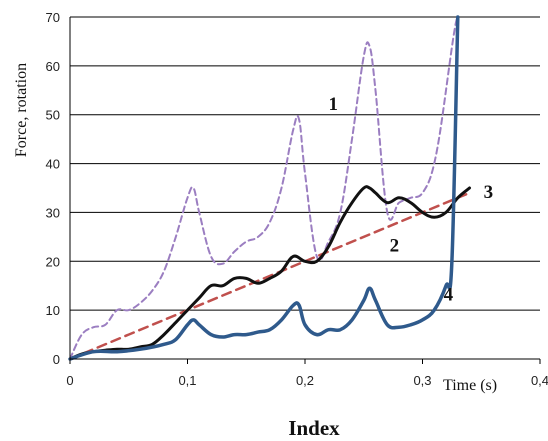  What do you see at coordinates (53, 17) in the screenshot?
I see `y-tick-label: 70` at bounding box center [53, 17].